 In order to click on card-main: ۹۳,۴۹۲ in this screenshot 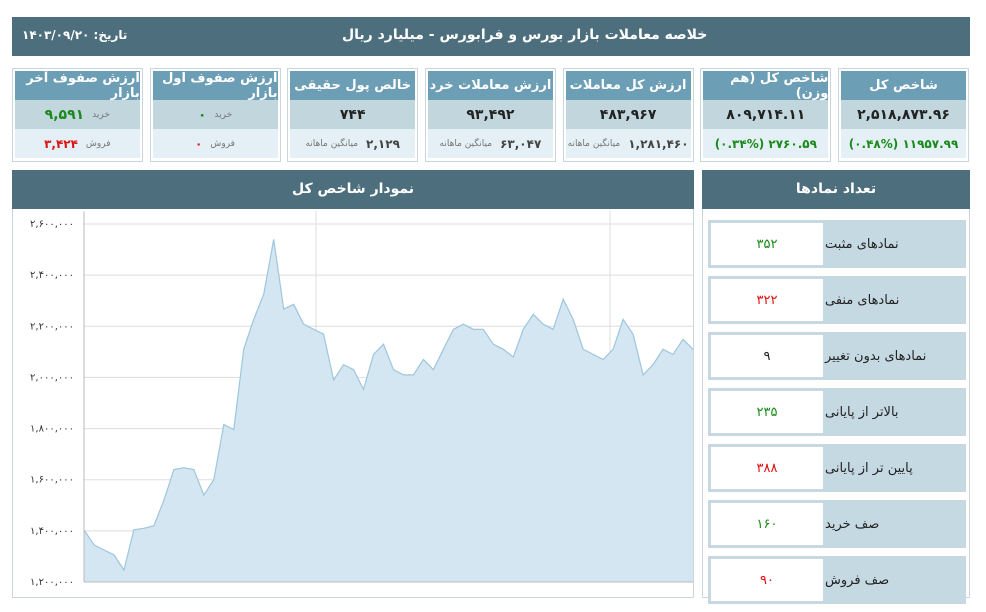, I will do `click(490, 114)`.